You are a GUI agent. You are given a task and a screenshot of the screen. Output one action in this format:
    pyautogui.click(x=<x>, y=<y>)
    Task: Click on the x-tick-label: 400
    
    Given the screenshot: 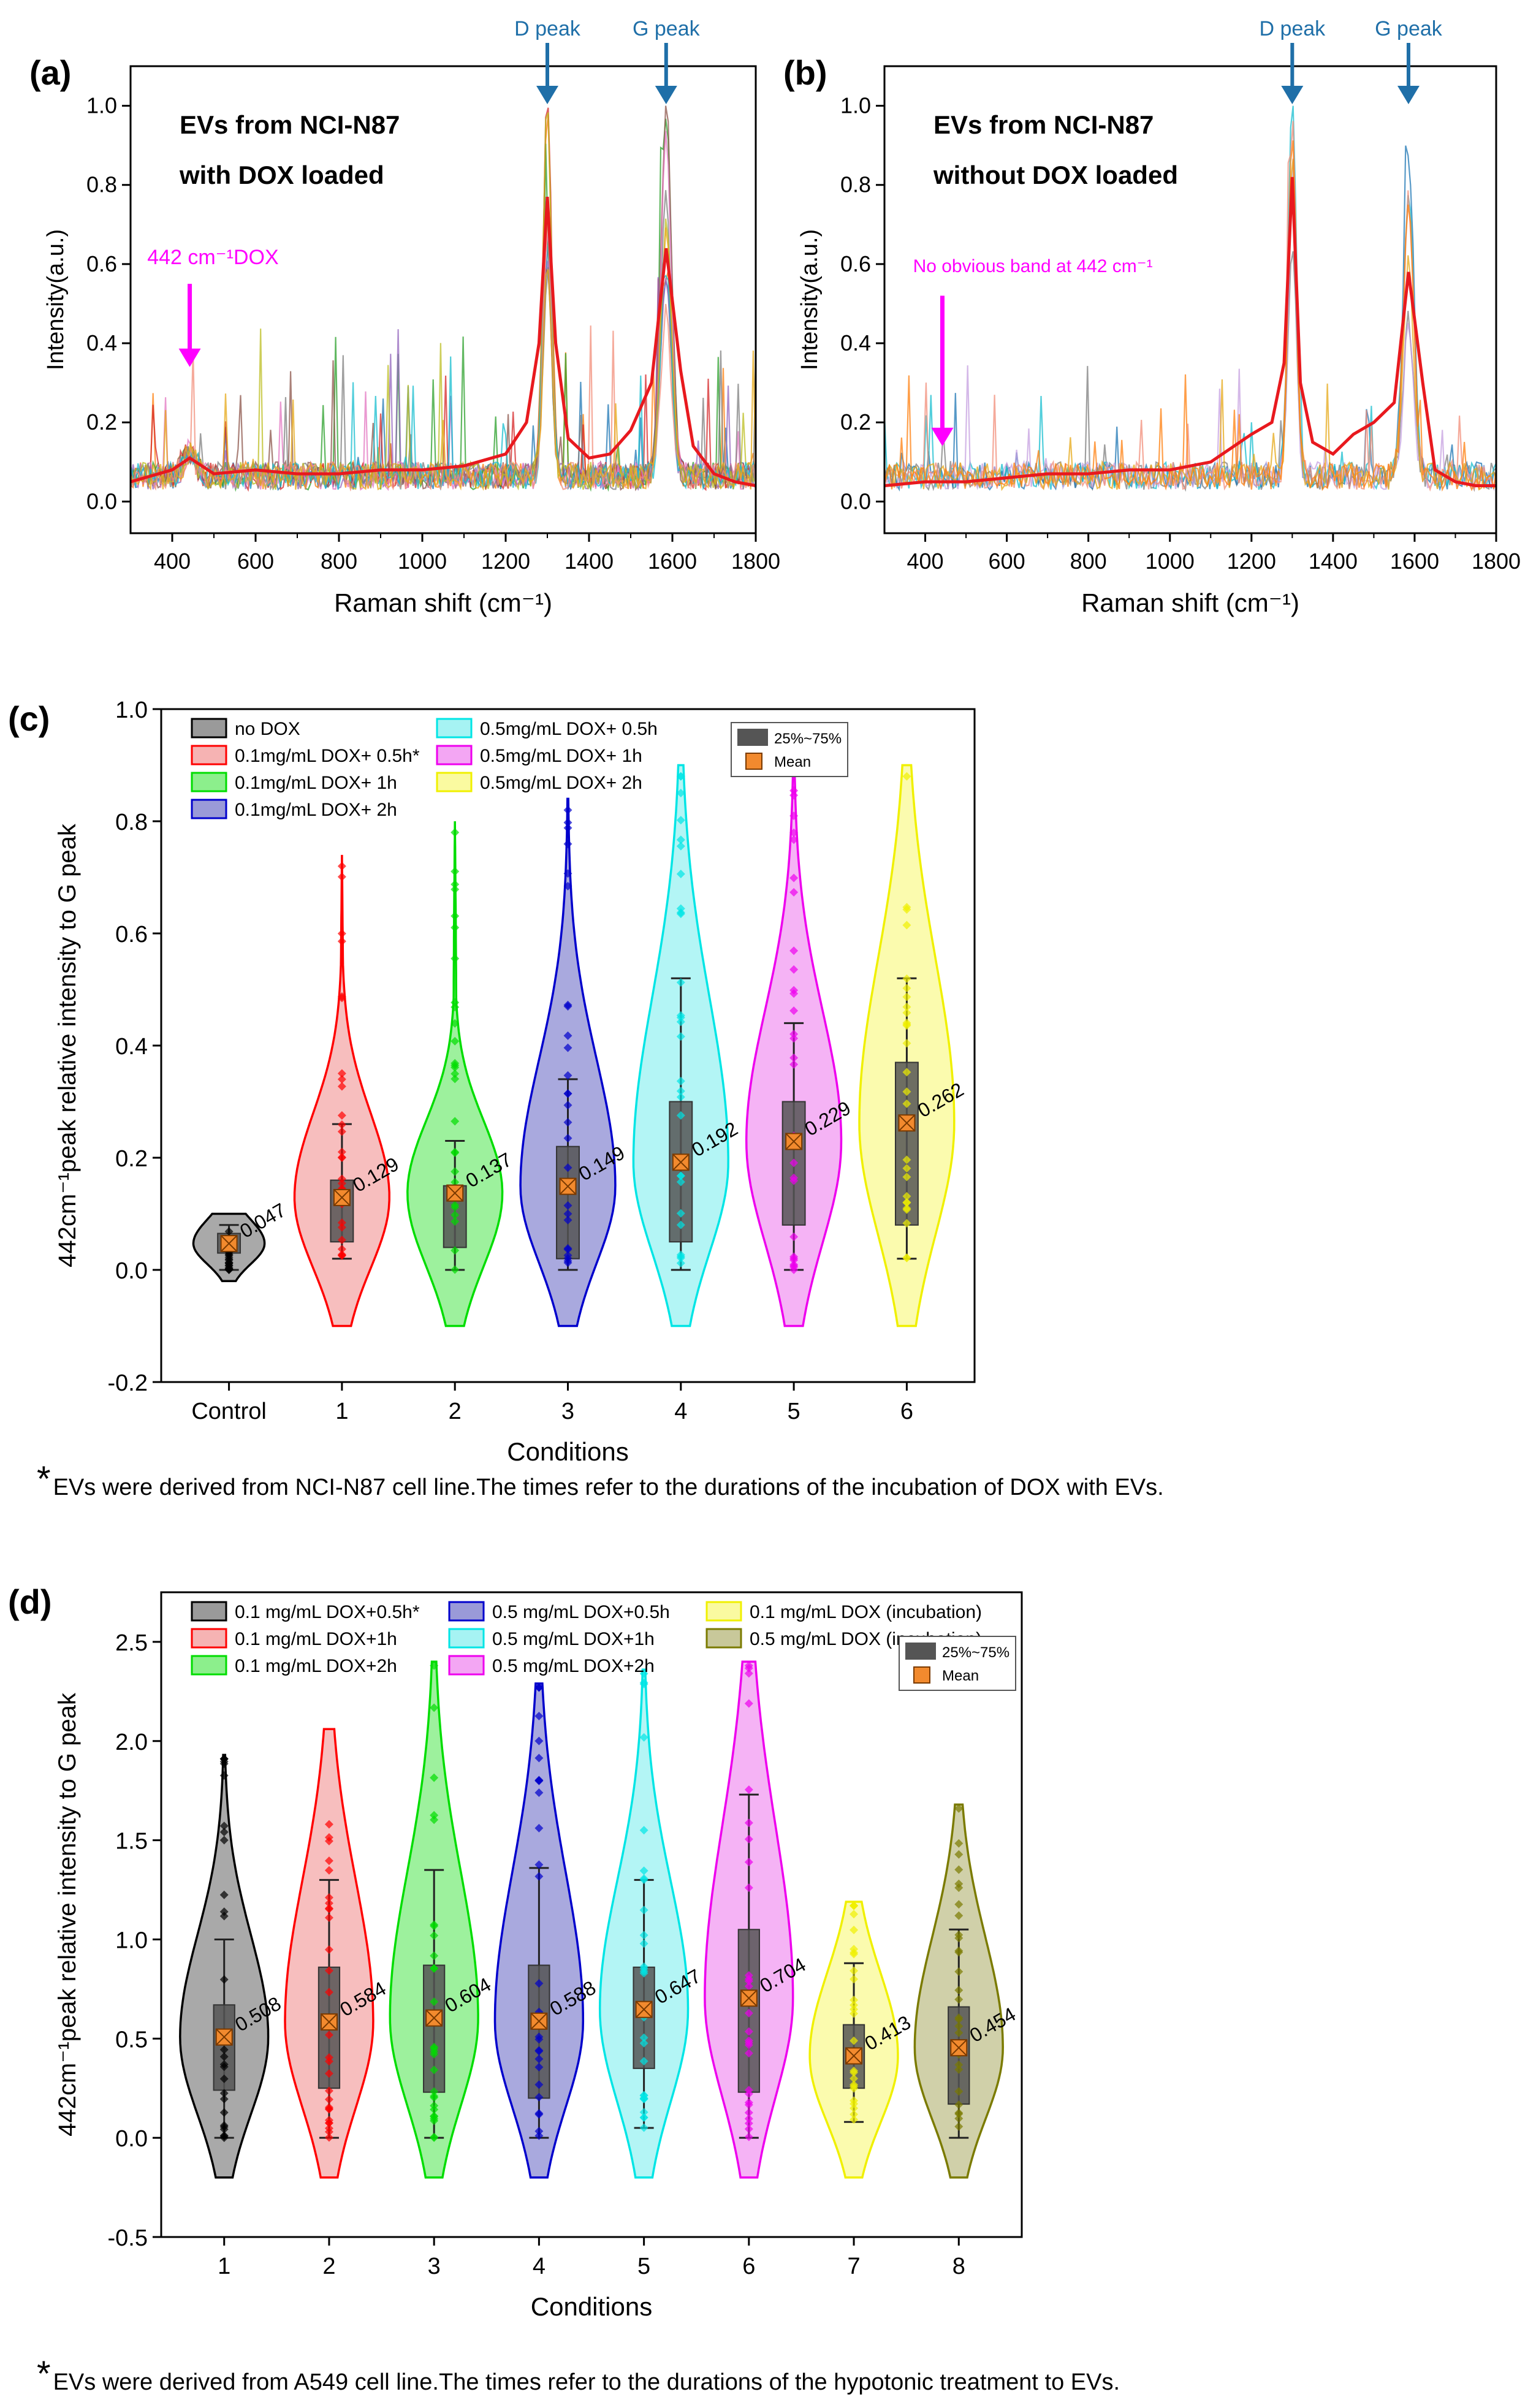 What is the action you would take?
    pyautogui.click(x=172, y=562)
    